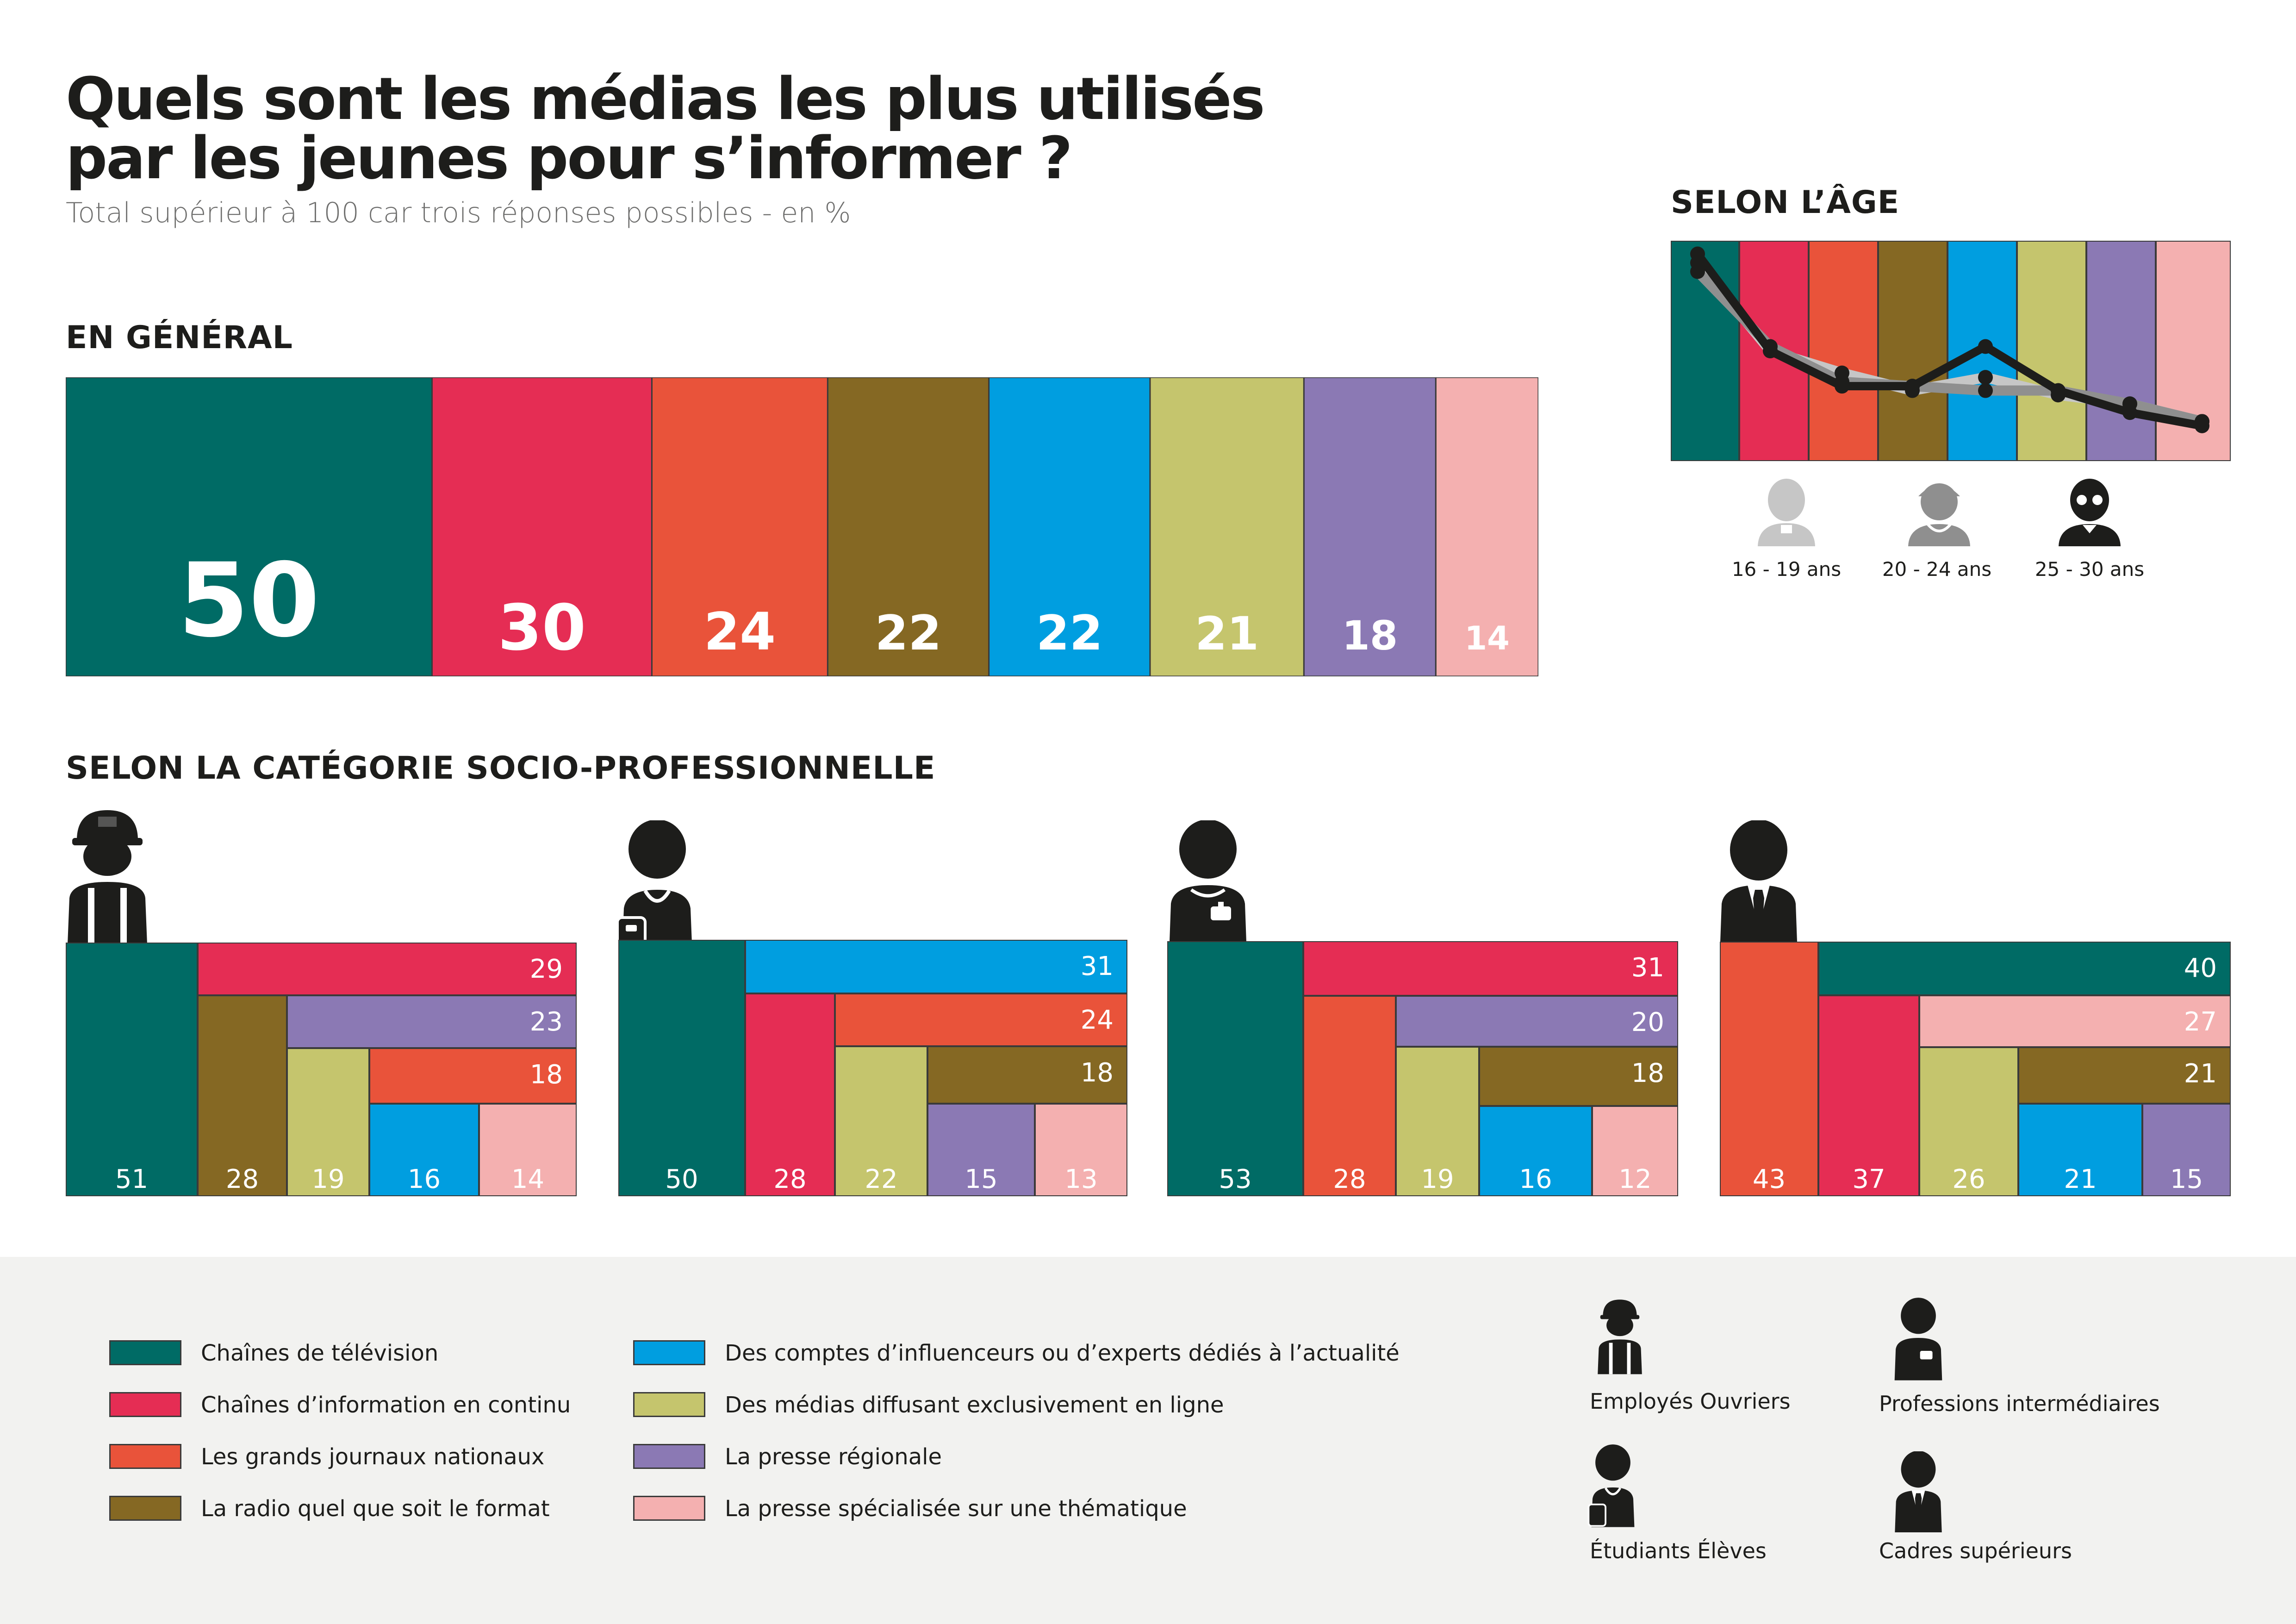  Describe the element at coordinates (790, 1094) in the screenshot. I see `treemap-1-cell-info` at that location.